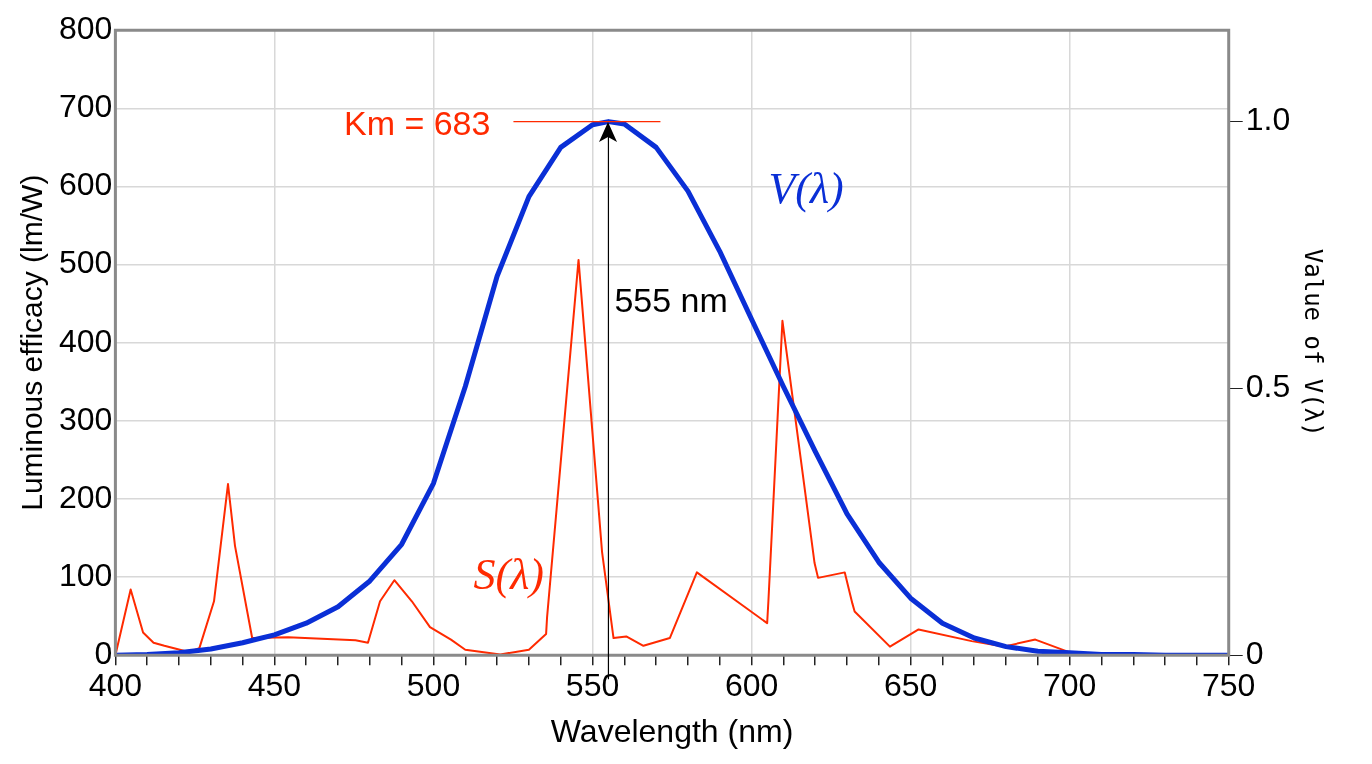  I want to click on y-tick-label: 300, so click(86, 418).